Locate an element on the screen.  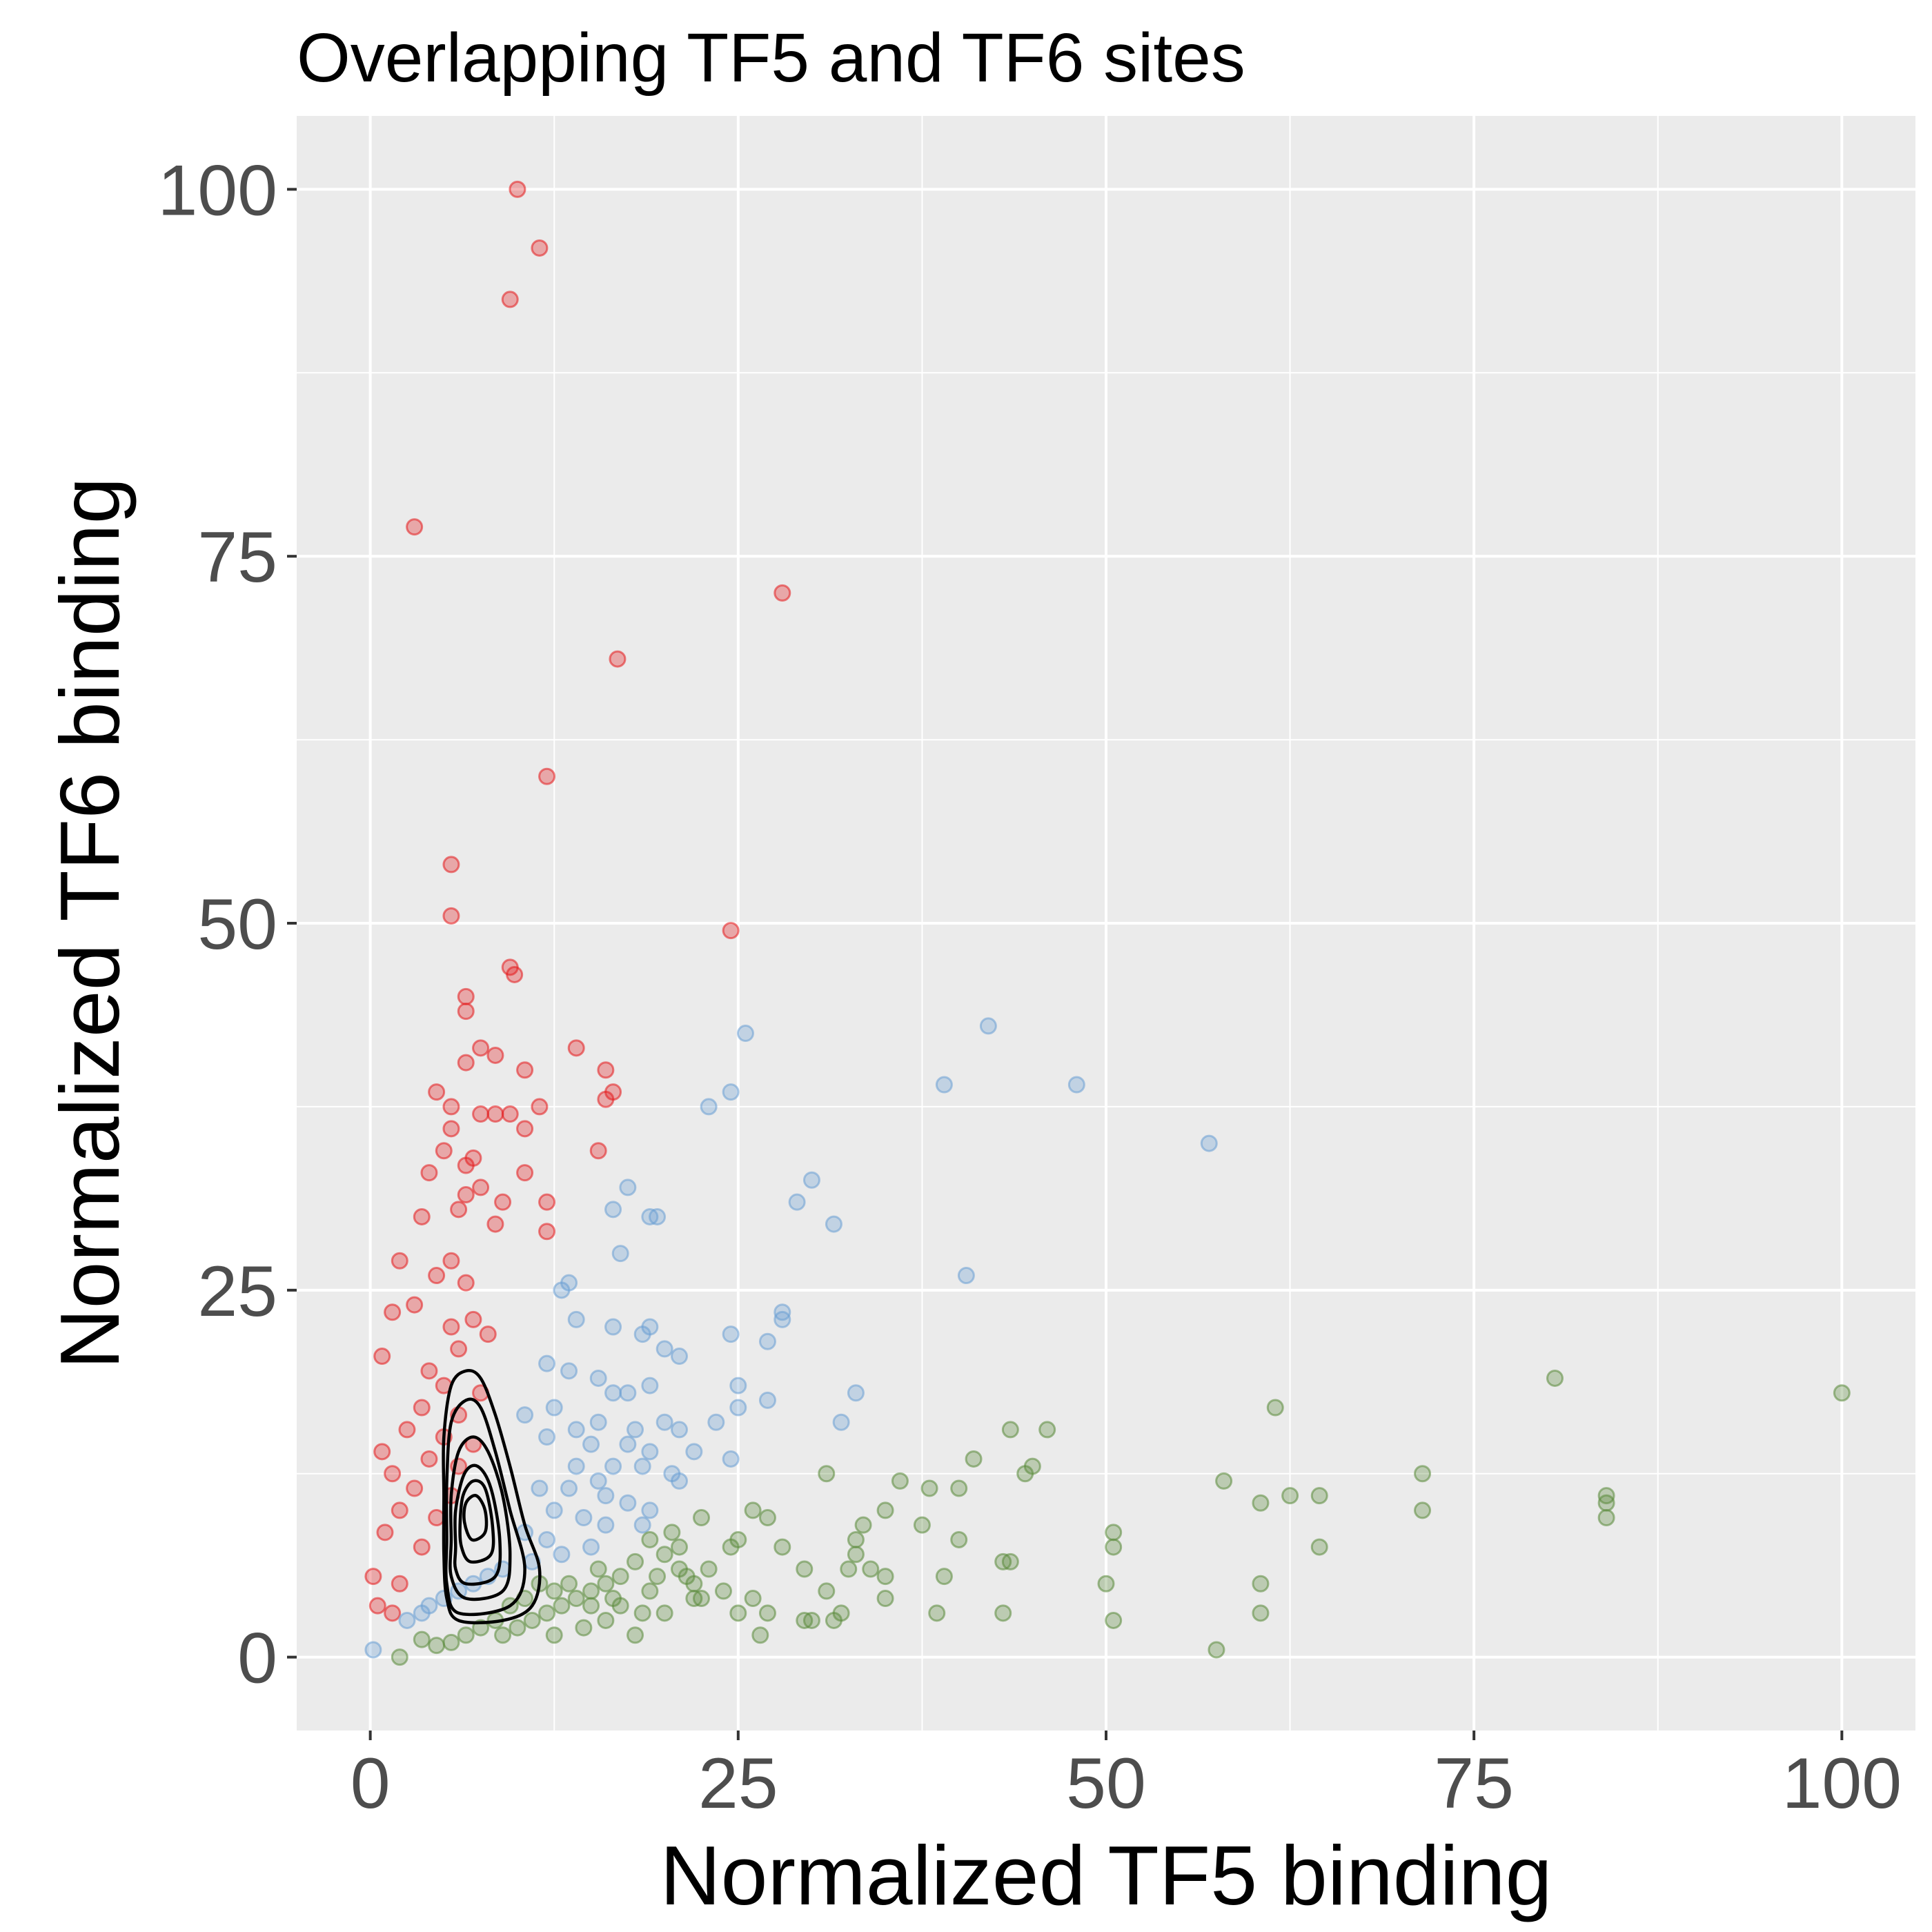
y-tick-label: 0 is located at coordinates (257, 1659).